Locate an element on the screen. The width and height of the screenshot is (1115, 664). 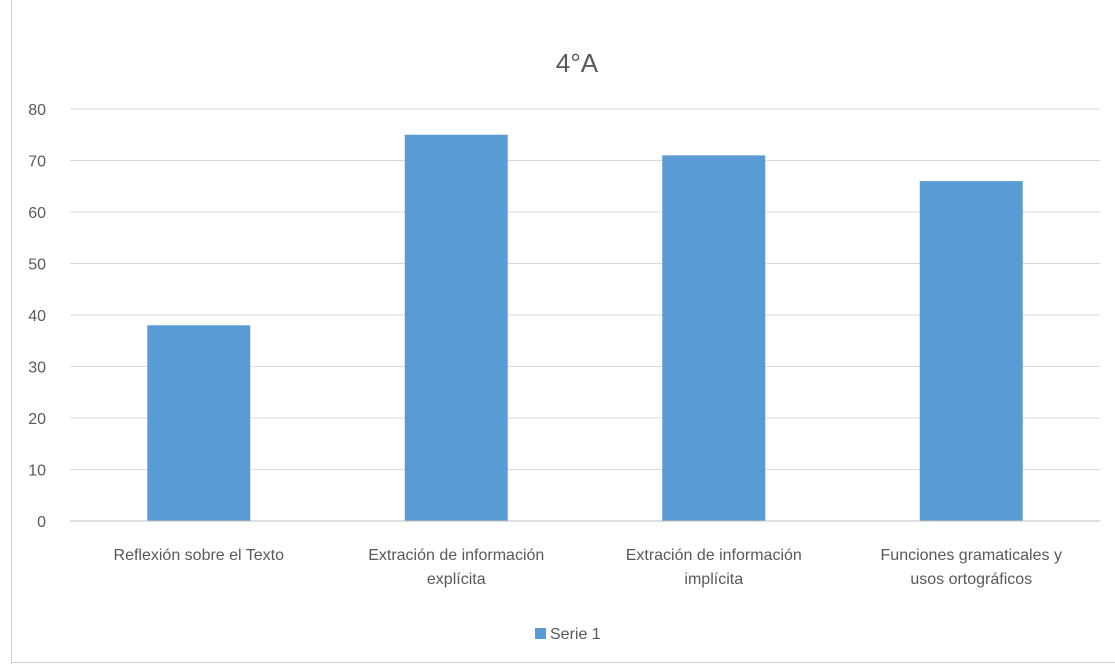
x-tick-label: Extración de información implícita is located at coordinates (714, 567).